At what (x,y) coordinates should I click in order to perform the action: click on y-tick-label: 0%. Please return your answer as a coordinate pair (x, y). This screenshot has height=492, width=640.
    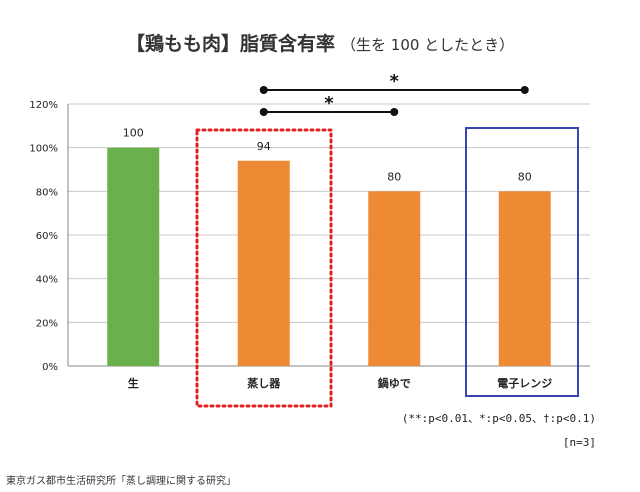
    Looking at the image, I should click on (50, 367).